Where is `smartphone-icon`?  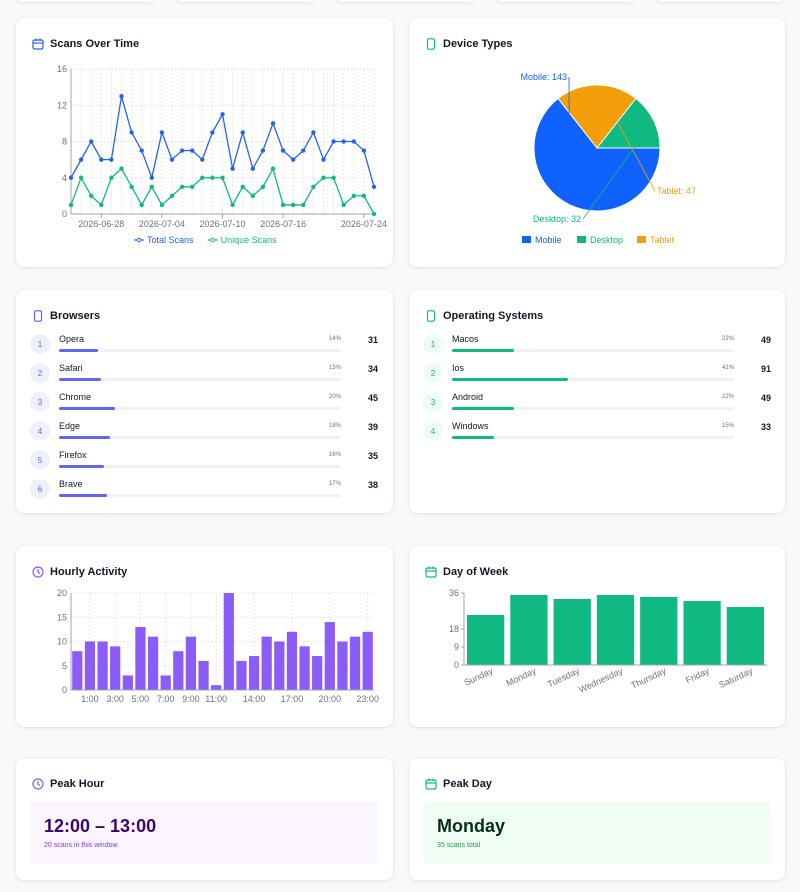 smartphone-icon is located at coordinates (38, 316).